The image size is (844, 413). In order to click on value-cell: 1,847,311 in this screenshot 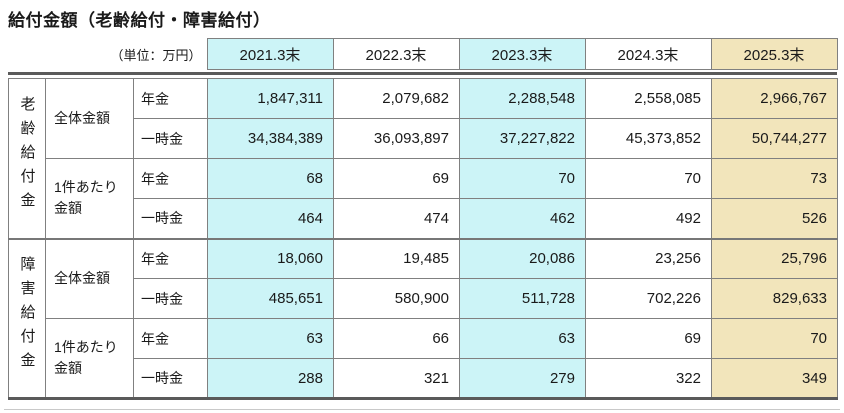, I will do `click(270, 98)`.